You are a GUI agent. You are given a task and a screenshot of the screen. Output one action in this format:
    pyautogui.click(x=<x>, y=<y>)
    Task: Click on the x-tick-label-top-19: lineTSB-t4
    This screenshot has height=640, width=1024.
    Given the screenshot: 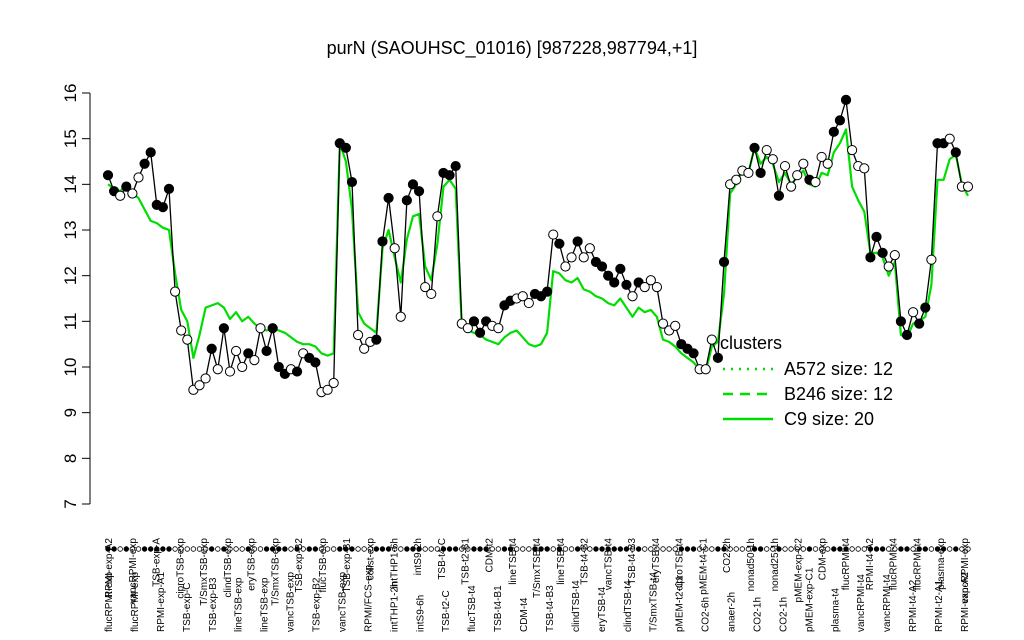 What is the action you would take?
    pyautogui.click(x=561, y=561)
    